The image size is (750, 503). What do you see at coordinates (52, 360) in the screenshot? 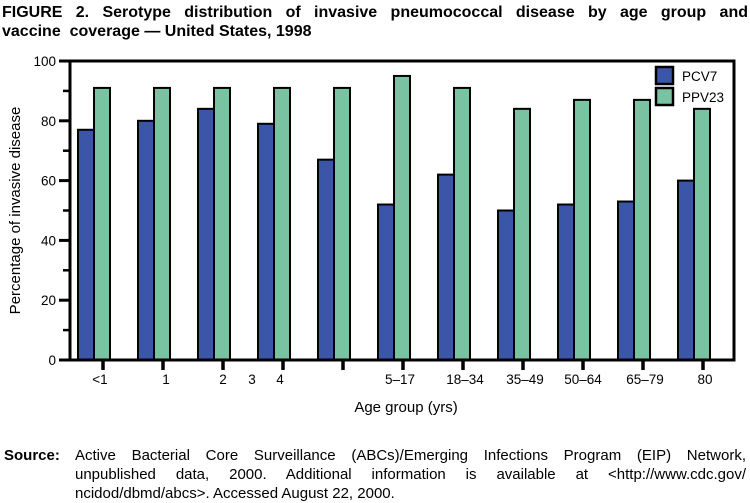
I see `y-tick-label: 0` at bounding box center [52, 360].